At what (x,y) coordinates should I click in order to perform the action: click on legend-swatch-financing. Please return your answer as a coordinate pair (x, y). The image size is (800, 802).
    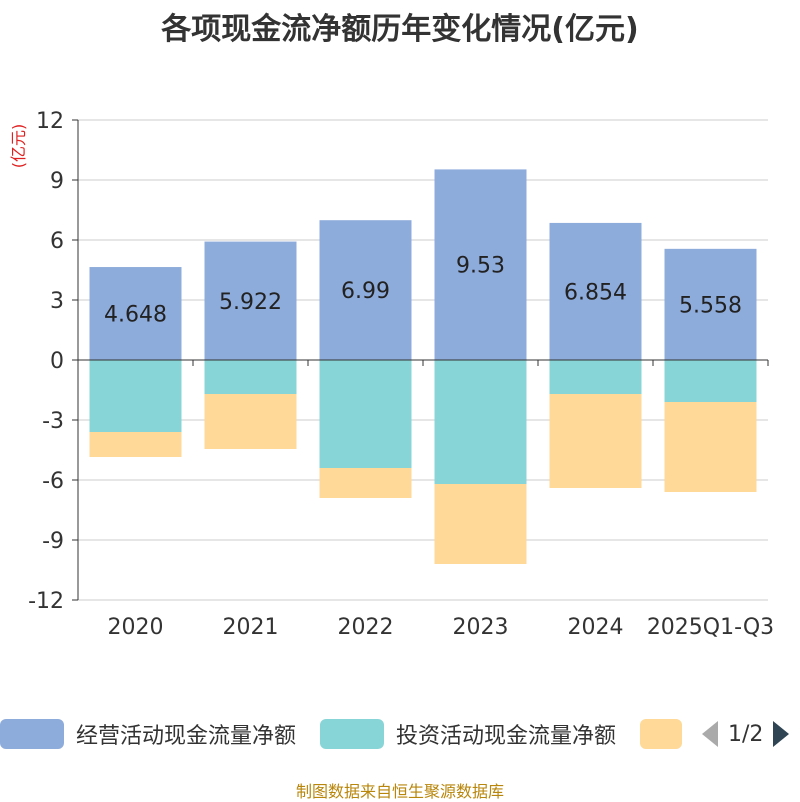
    Looking at the image, I should click on (661, 734).